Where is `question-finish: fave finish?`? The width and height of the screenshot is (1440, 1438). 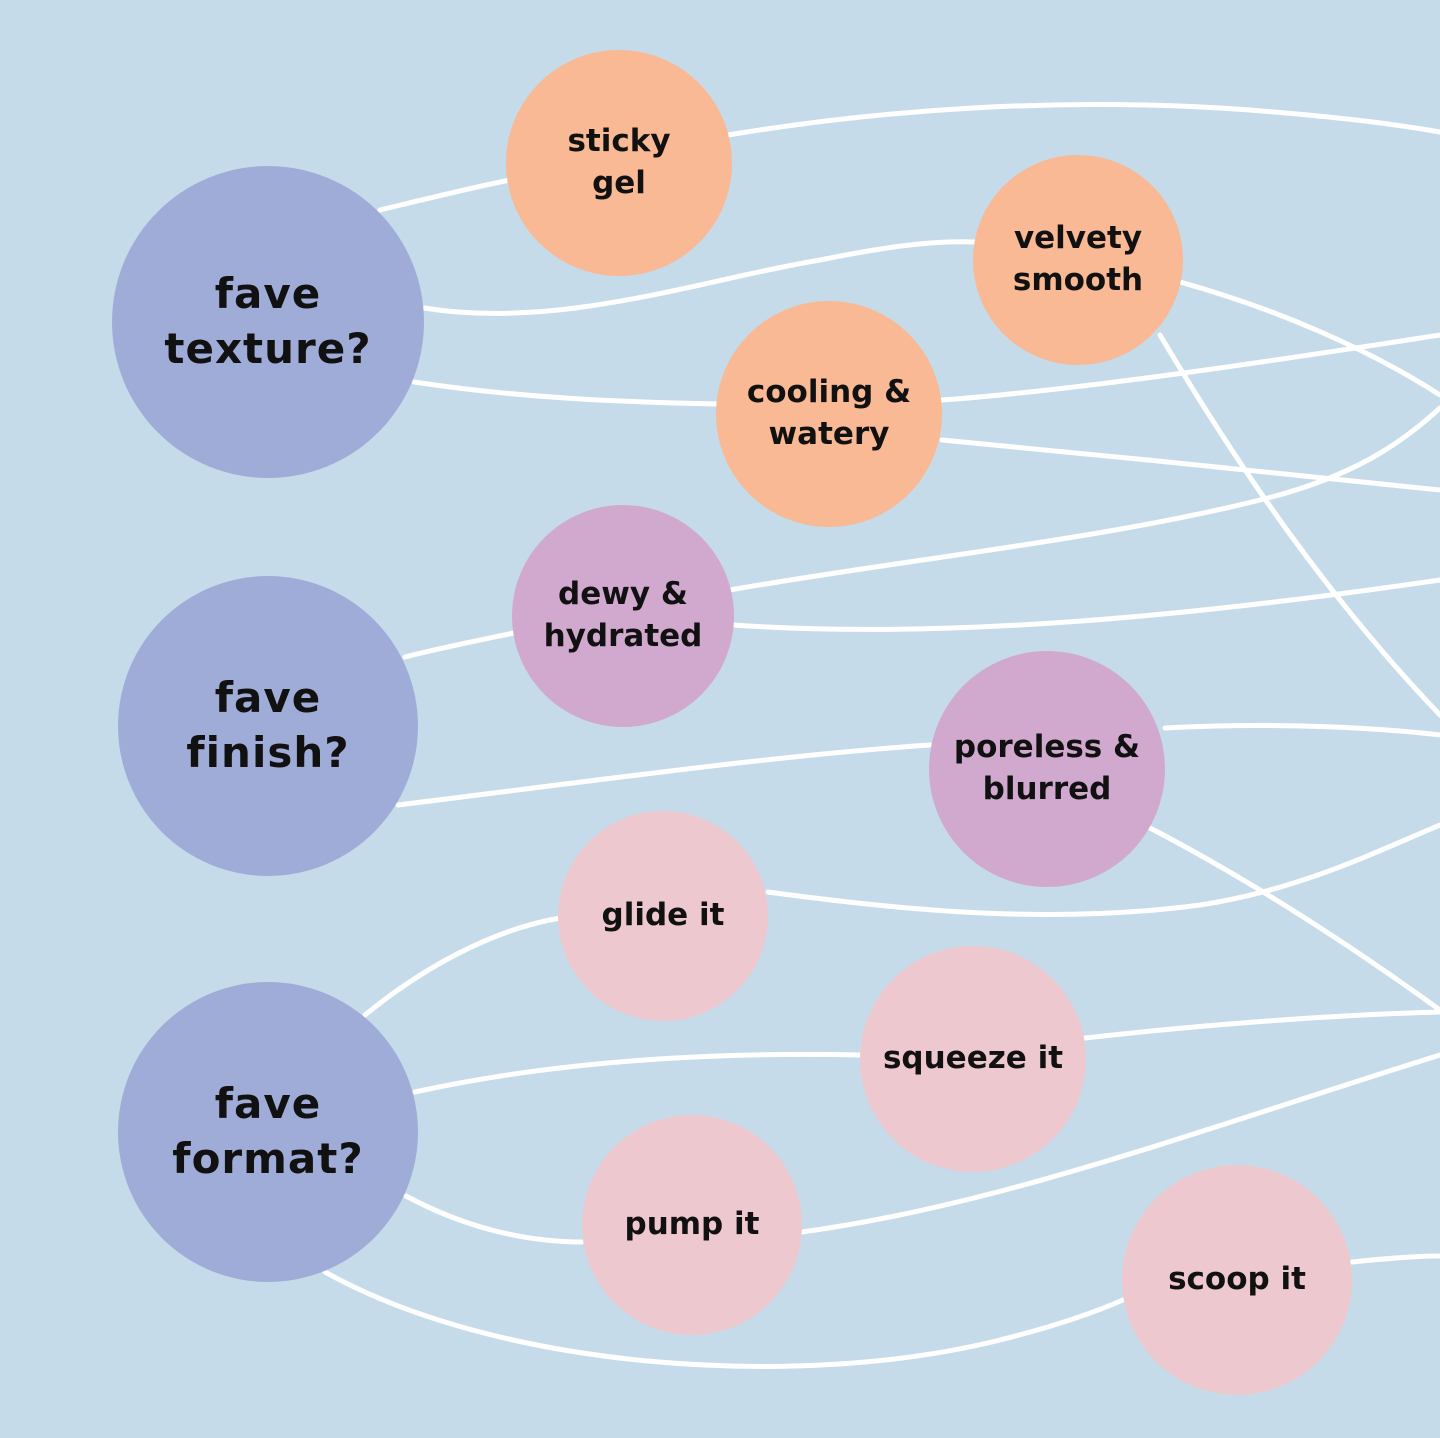
question-finish: fave finish? is located at coordinates (268, 726).